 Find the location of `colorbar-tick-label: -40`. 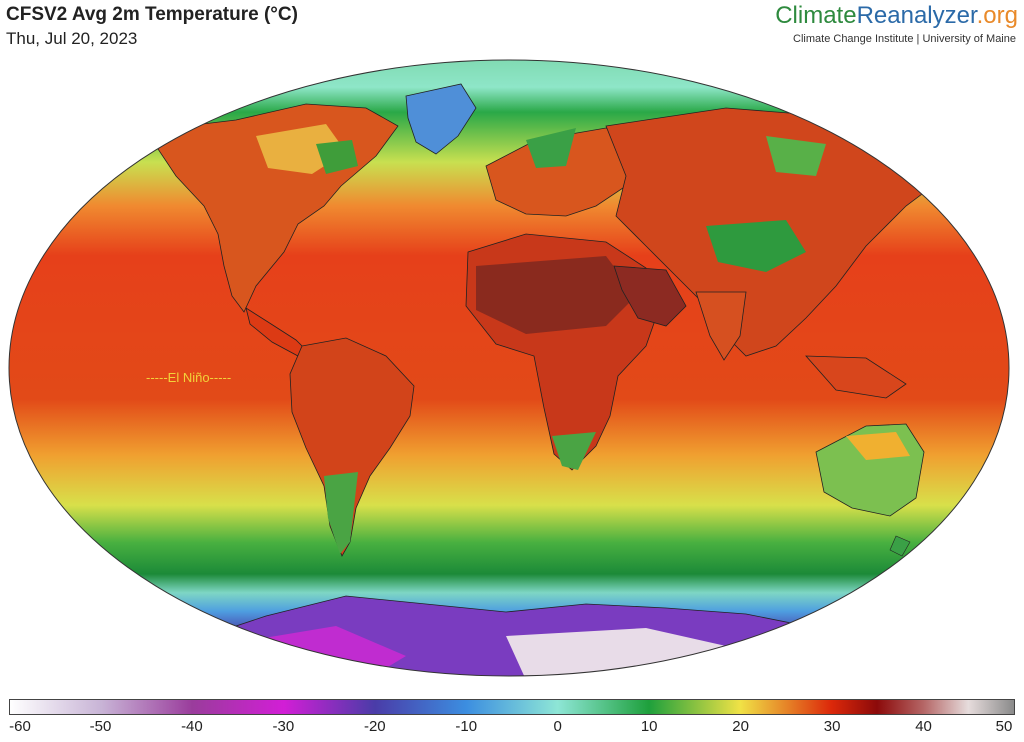

colorbar-tick-label: -40 is located at coordinates (192, 726).